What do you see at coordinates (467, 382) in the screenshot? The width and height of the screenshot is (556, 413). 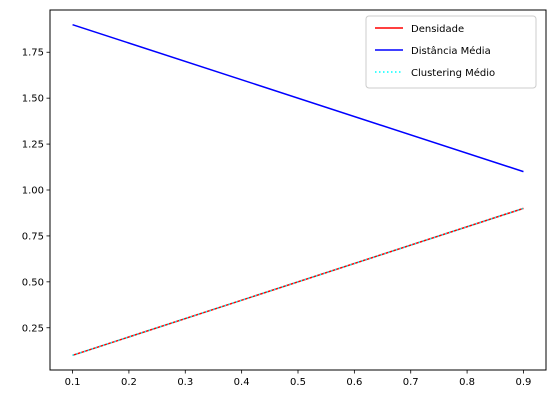 I see `x-tick-label: 0.8` at bounding box center [467, 382].